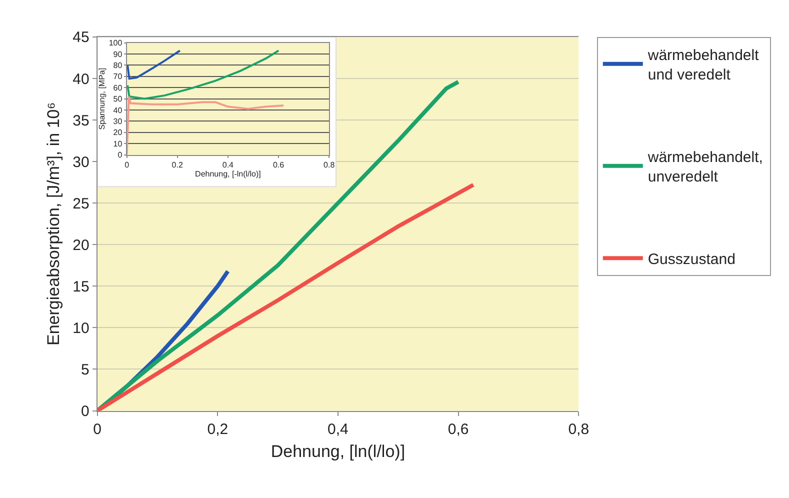  I want to click on y-tick-label: 25, so click(81, 203).